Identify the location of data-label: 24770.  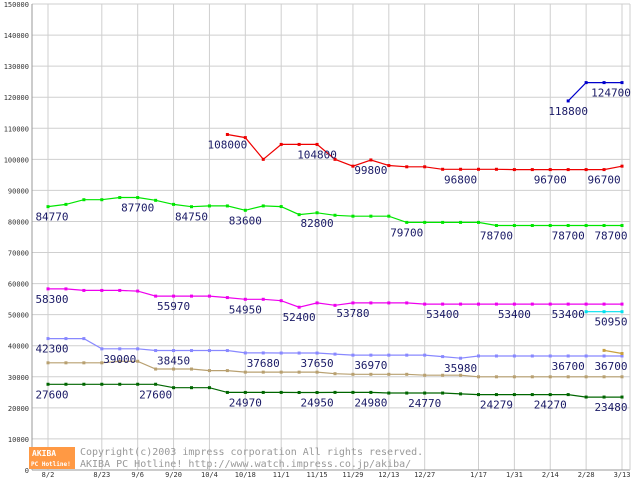
(424, 403).